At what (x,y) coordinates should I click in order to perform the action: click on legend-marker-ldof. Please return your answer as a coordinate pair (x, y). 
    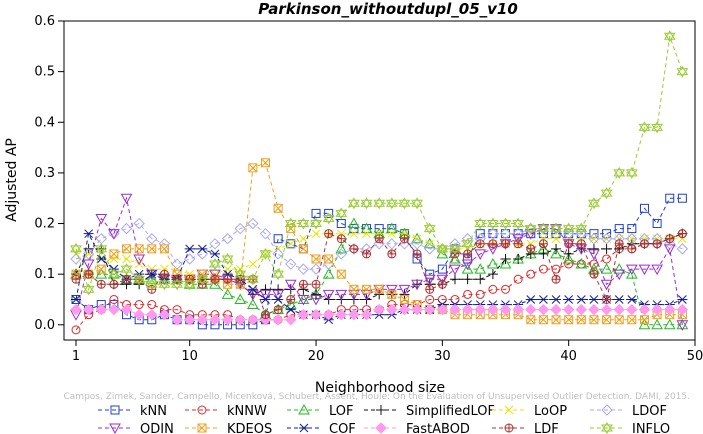
    Looking at the image, I should click on (607, 410).